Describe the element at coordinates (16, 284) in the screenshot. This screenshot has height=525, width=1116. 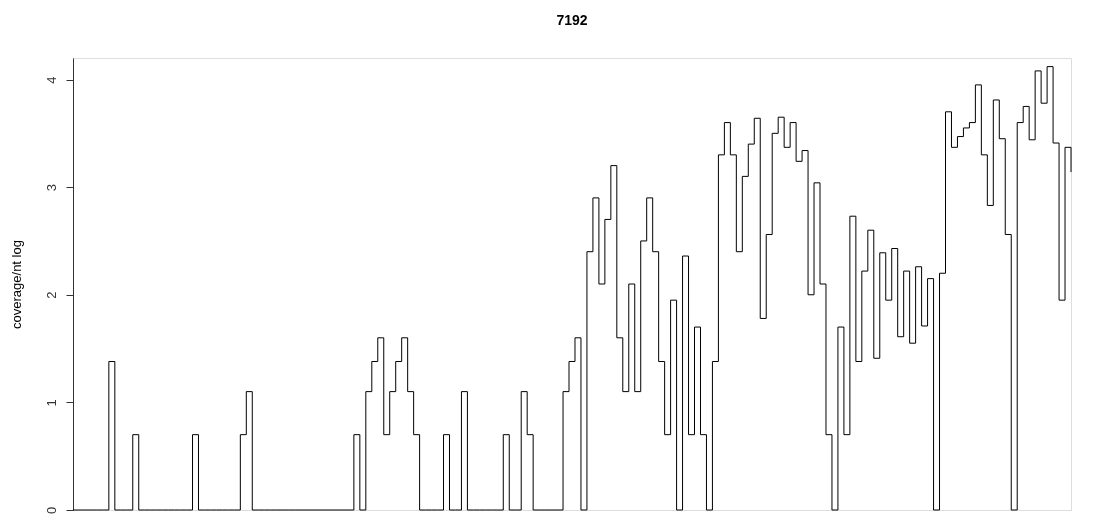
I see `y-axis-title: coverage/nt log` at that location.